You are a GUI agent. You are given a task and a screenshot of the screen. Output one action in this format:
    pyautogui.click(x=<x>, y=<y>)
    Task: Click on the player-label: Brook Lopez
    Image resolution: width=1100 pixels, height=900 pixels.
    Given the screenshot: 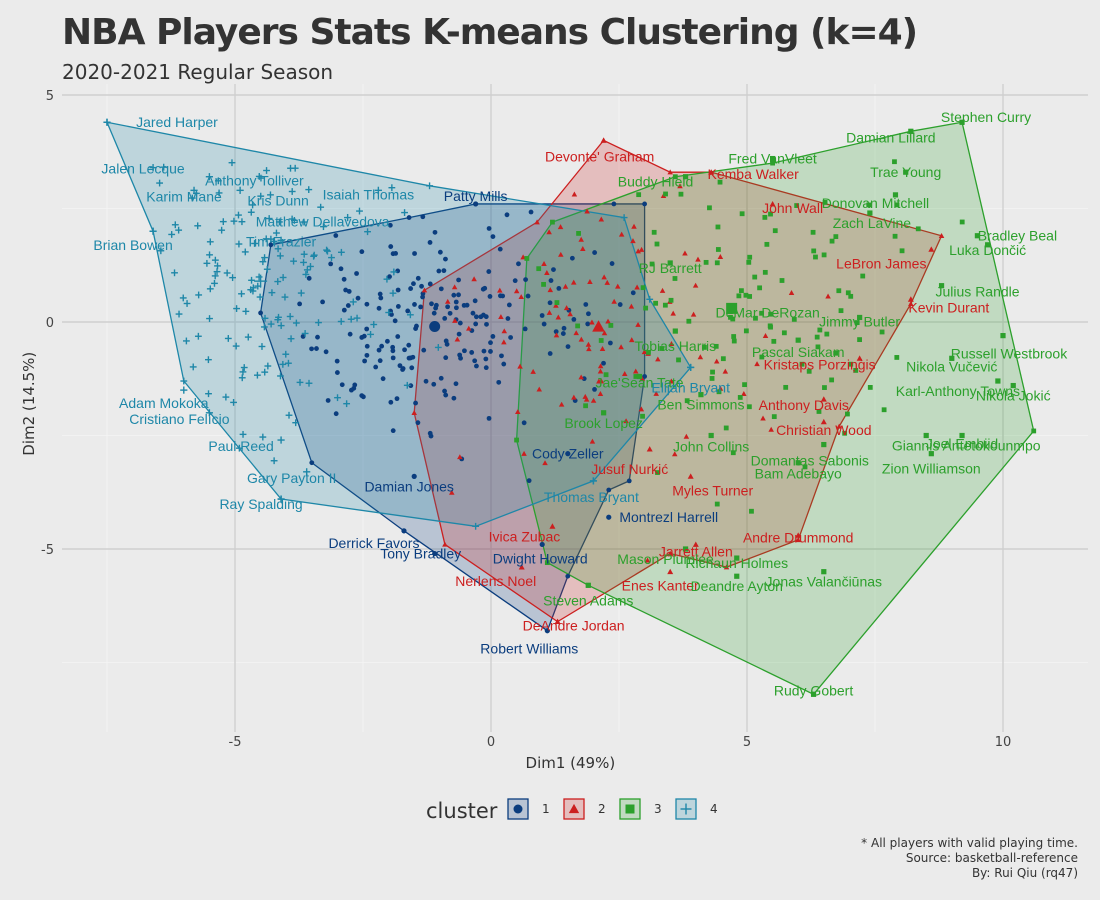 What is the action you would take?
    pyautogui.click(x=603, y=423)
    